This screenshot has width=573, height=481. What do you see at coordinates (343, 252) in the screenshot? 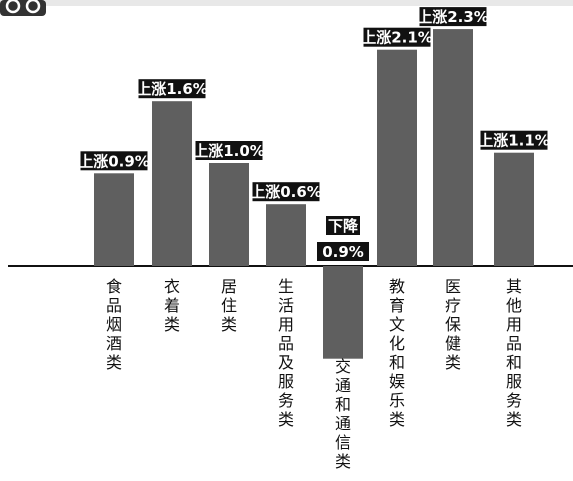
I see `svg-text: 0.9%` at bounding box center [343, 252].